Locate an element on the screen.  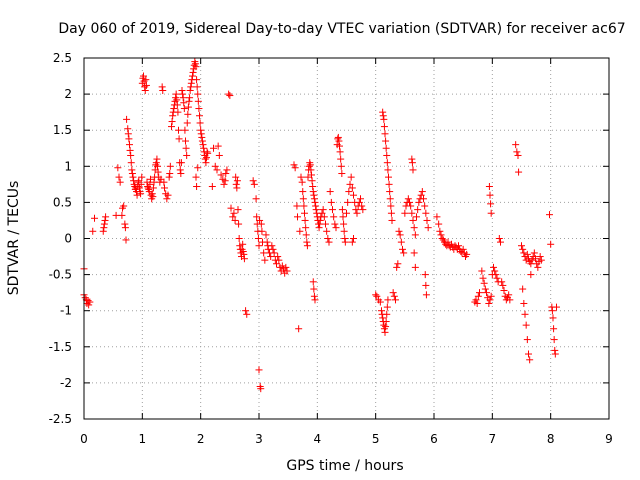
y-axis-label: SDTVAR / TECUs is located at coordinates (14, 238).